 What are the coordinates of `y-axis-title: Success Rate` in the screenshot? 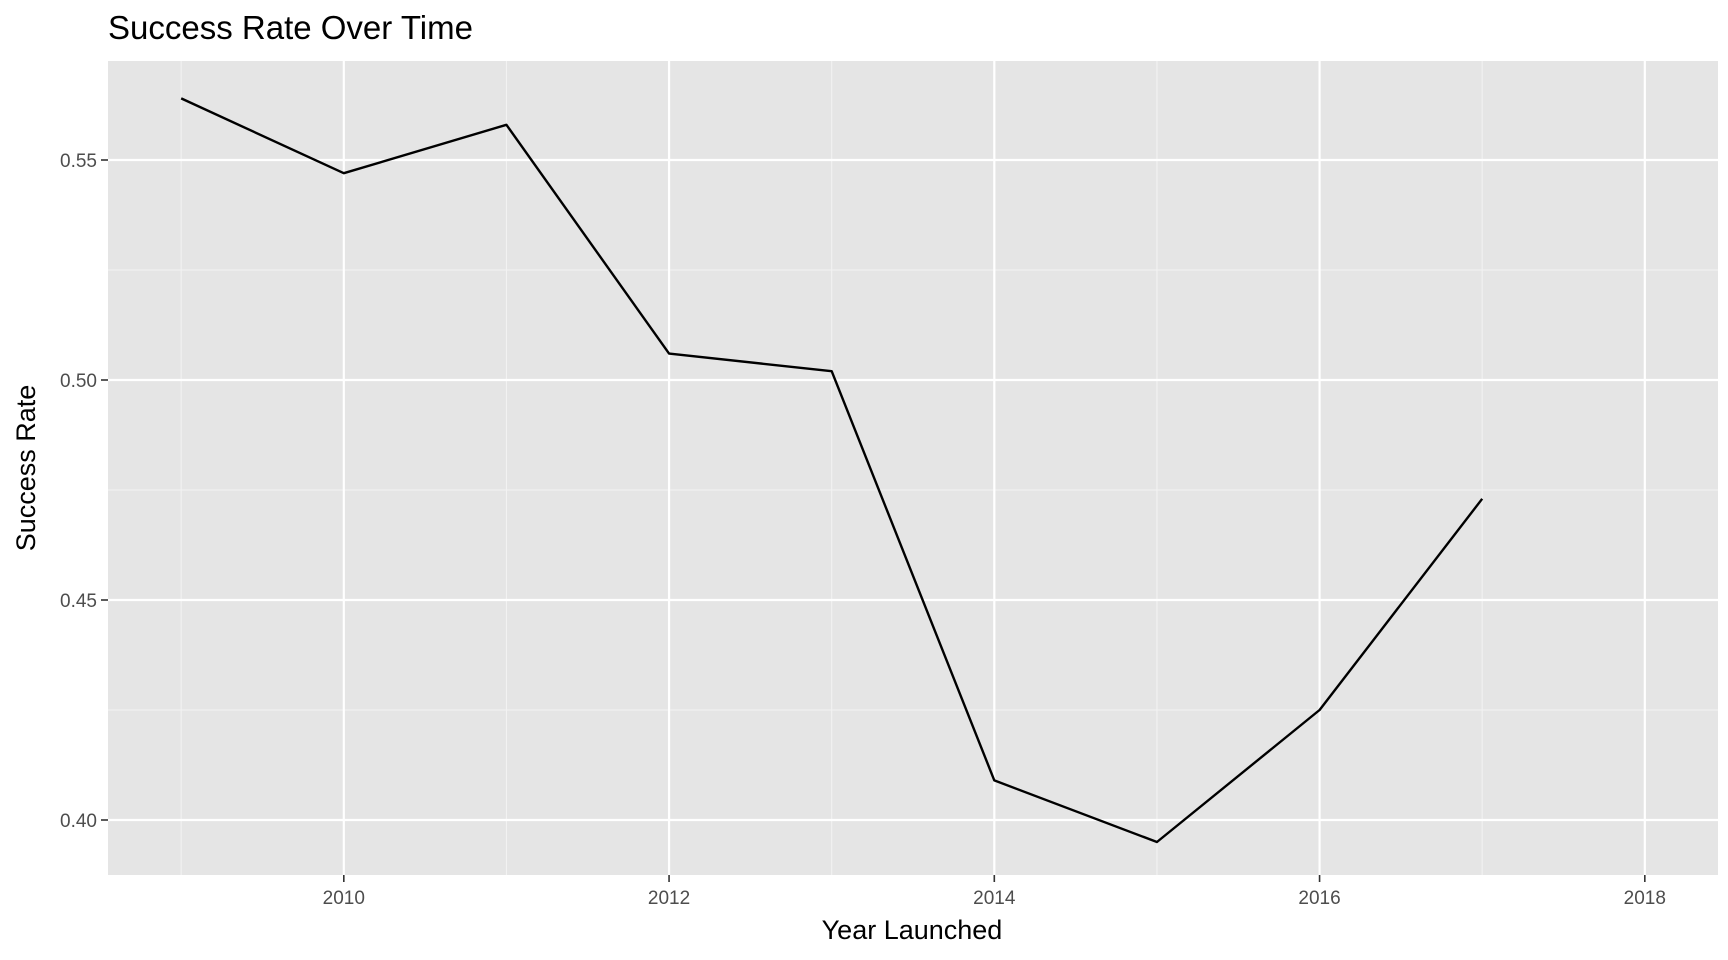 It's located at (26, 468).